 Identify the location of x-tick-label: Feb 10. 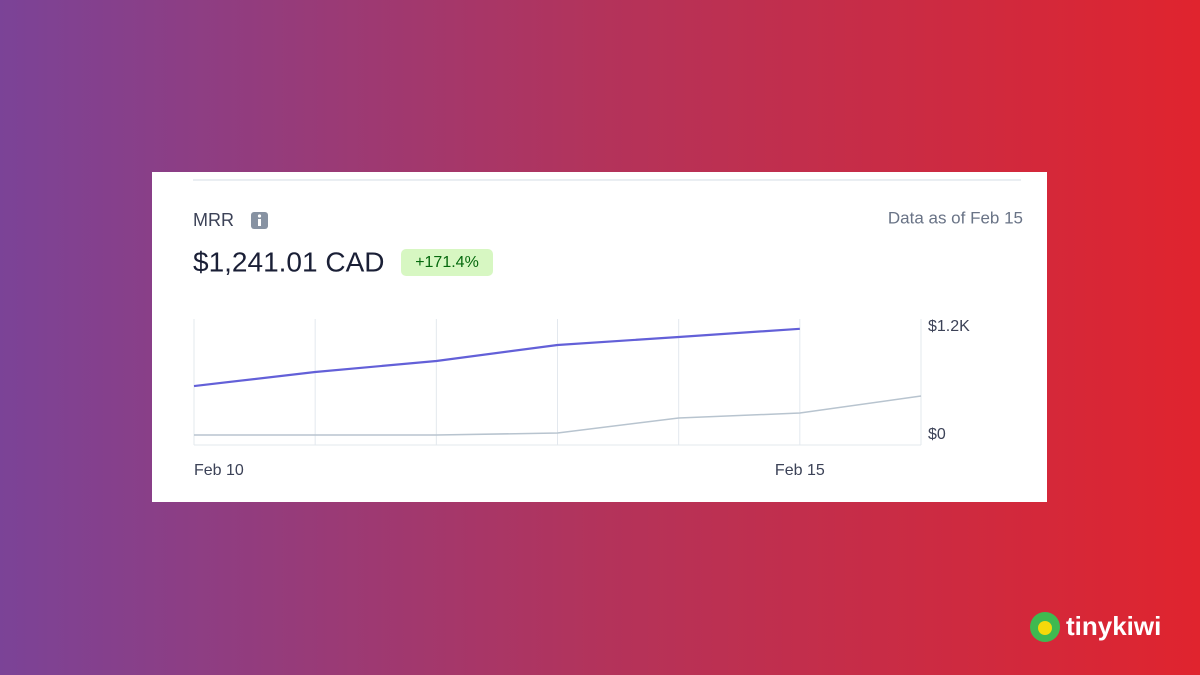
(219, 470).